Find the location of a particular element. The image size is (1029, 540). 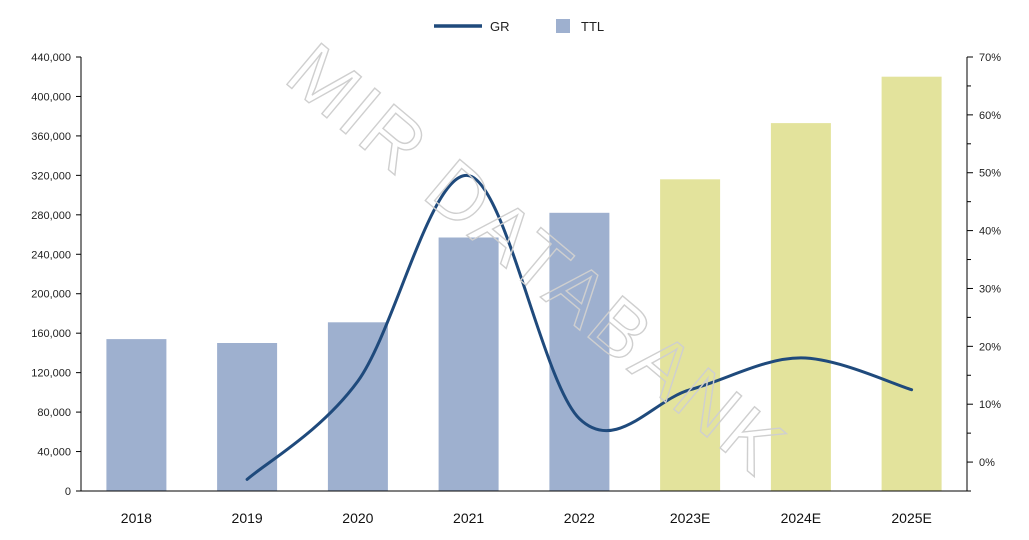

right-tick-label: 70% is located at coordinates (990, 58).